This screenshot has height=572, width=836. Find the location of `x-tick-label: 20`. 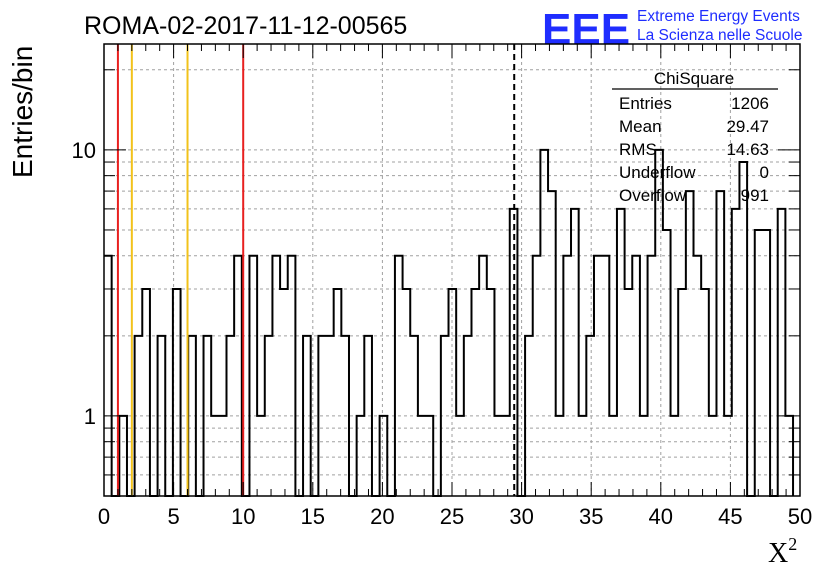

x-tick-label: 20 is located at coordinates (382, 516).